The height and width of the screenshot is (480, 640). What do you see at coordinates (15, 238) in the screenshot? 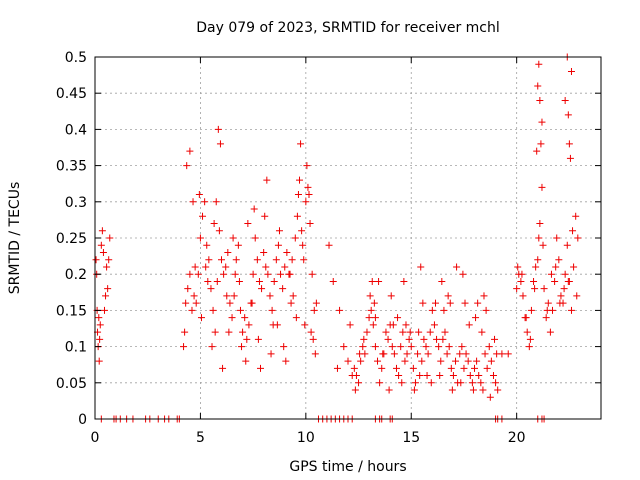
I see `y-axis-label: SRMTID / TECUs` at bounding box center [15, 238].